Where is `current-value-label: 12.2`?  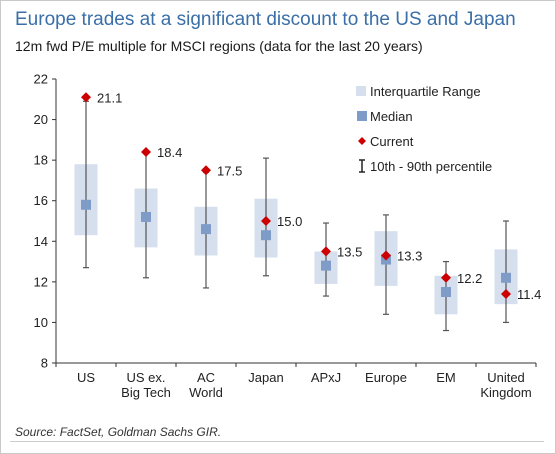 current-value-label: 12.2 is located at coordinates (469, 278).